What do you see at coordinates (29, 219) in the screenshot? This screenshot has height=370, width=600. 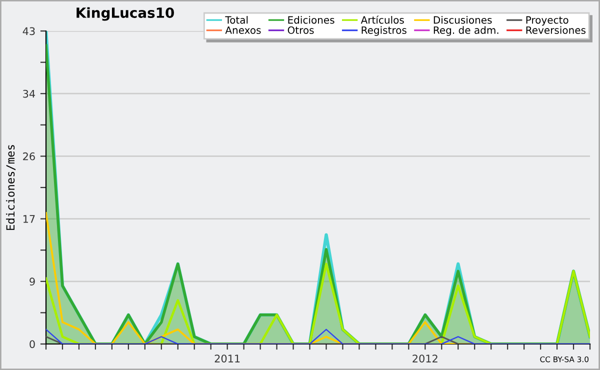 I see `y-tick-label: 17` at bounding box center [29, 219].